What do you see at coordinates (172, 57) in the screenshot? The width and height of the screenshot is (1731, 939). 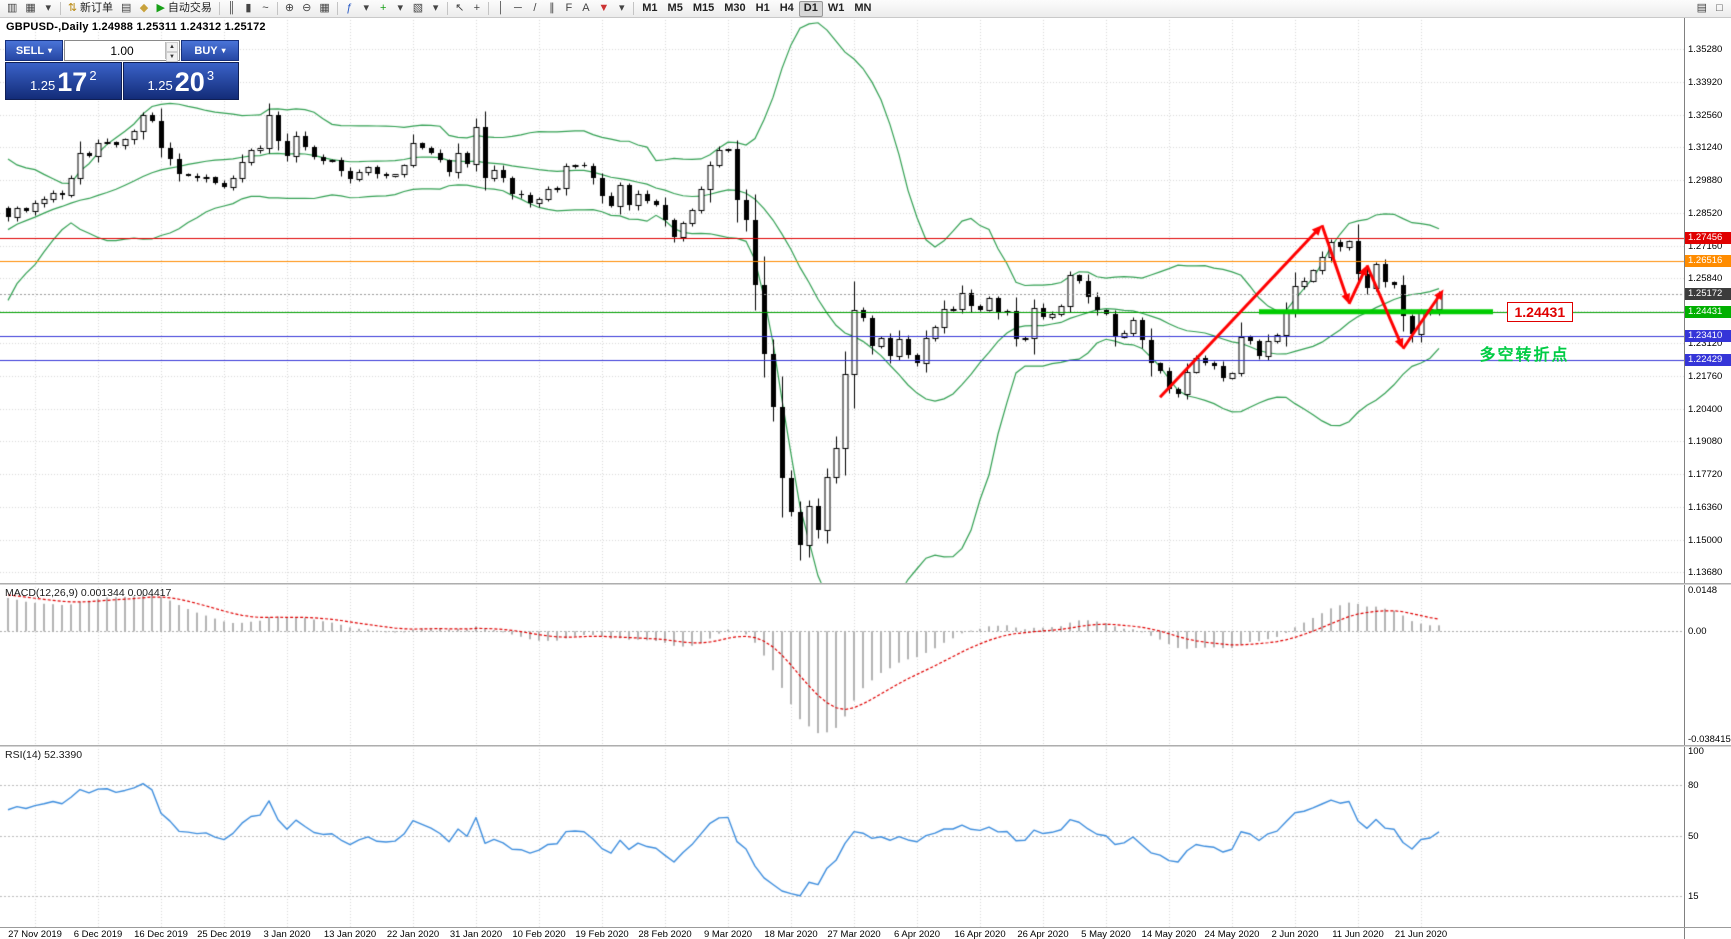 I see `volume-down-icon: ▼` at bounding box center [172, 57].